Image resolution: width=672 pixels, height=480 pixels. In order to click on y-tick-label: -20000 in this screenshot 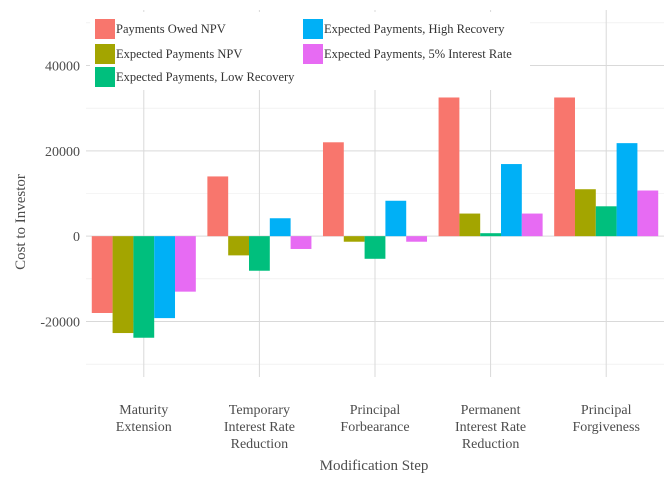, I will do `click(60, 323)`.